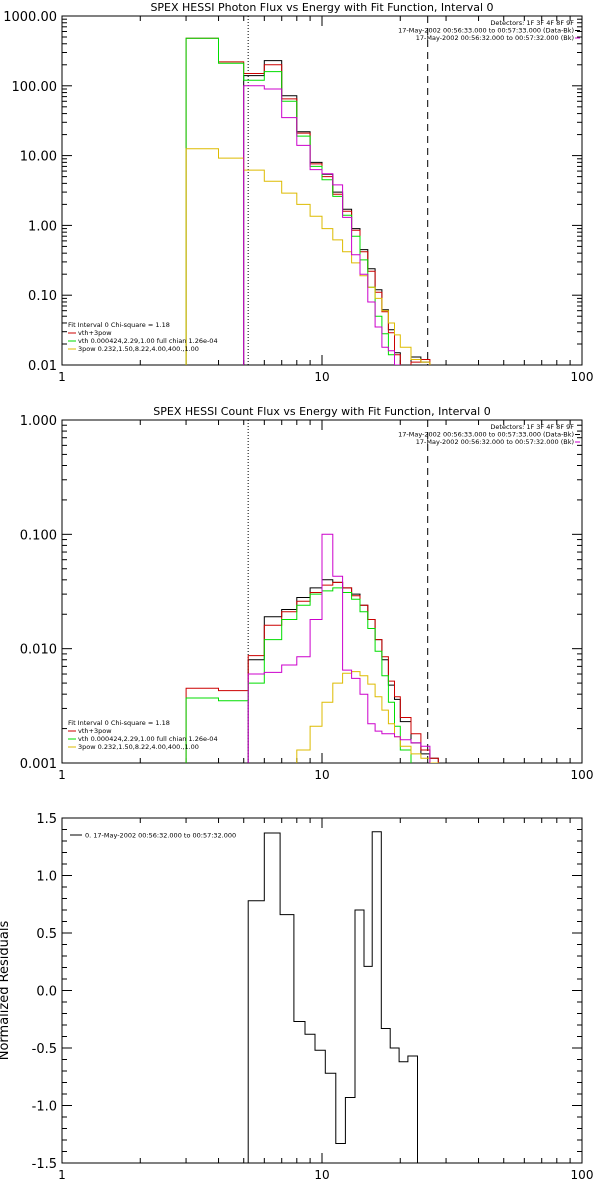 This screenshot has height=1200, width=600. What do you see at coordinates (42, 366) in the screenshot?
I see `y-tick-label: 0.01` at bounding box center [42, 366].